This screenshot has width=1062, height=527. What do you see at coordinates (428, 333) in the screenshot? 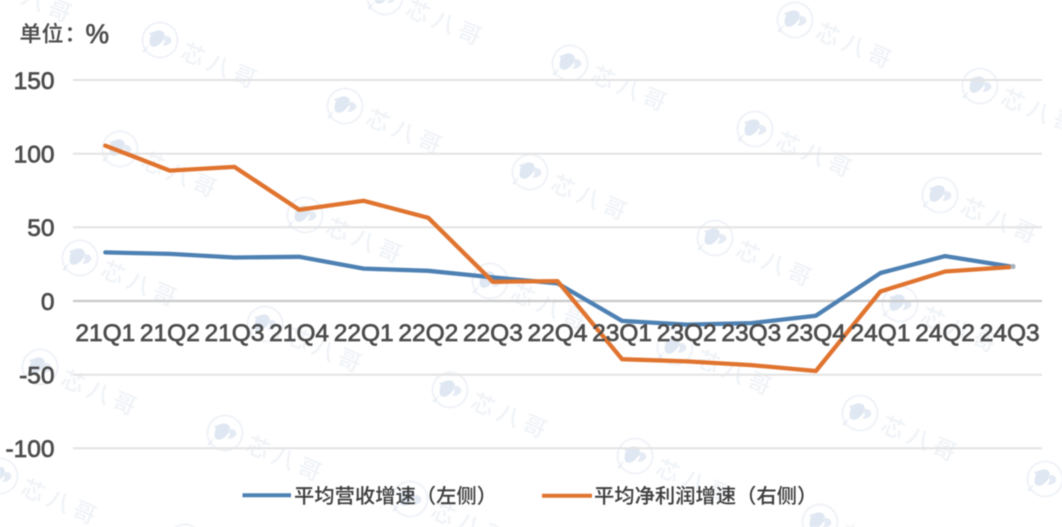
I see `svg-text: 22Q2` at bounding box center [428, 333].